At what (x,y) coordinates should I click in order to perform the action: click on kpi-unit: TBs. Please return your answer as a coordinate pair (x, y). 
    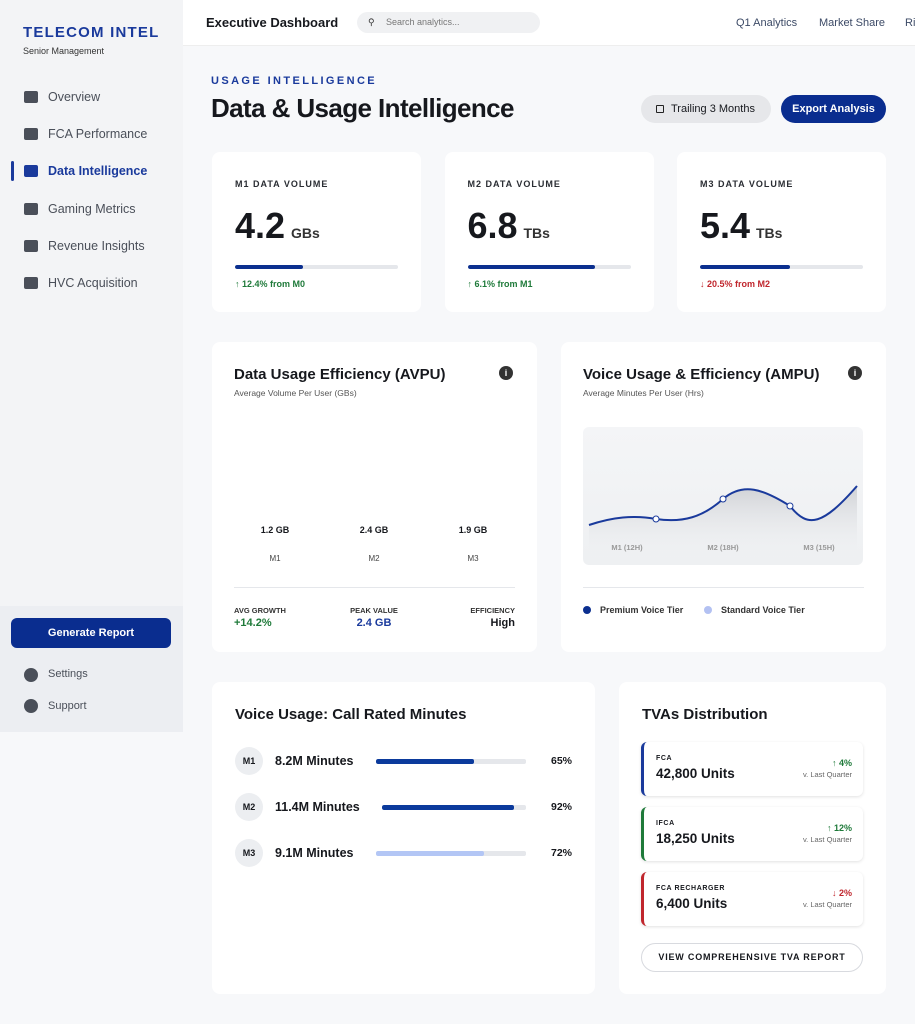
    Looking at the image, I should click on (536, 233).